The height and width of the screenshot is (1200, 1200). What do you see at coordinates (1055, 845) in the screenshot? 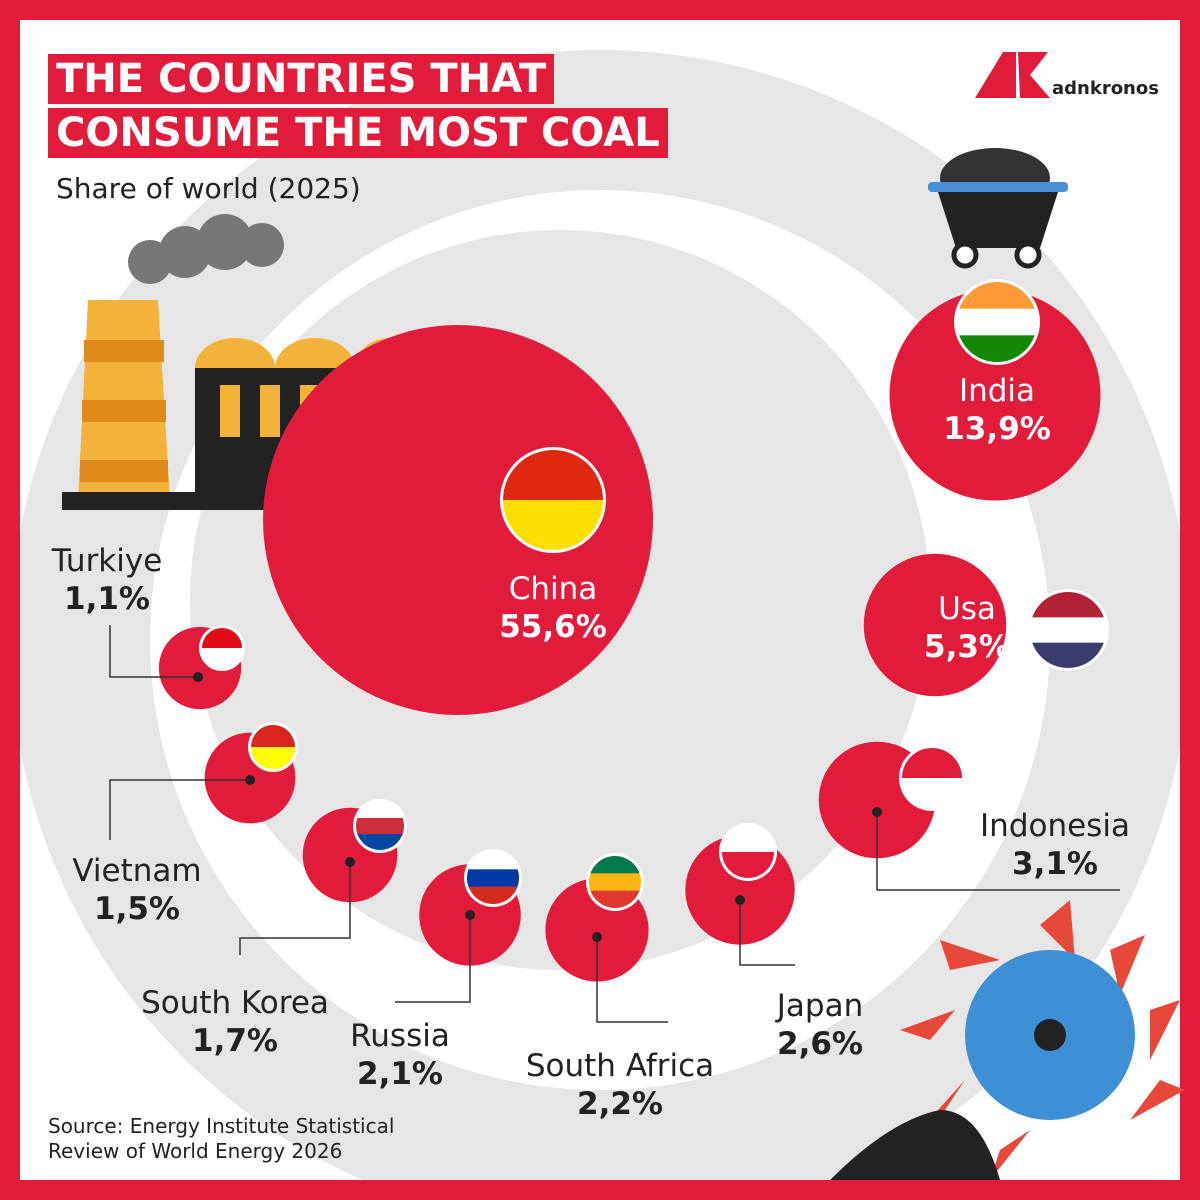
I see `bubble-label: Indonesia 3,1%` at bounding box center [1055, 845].